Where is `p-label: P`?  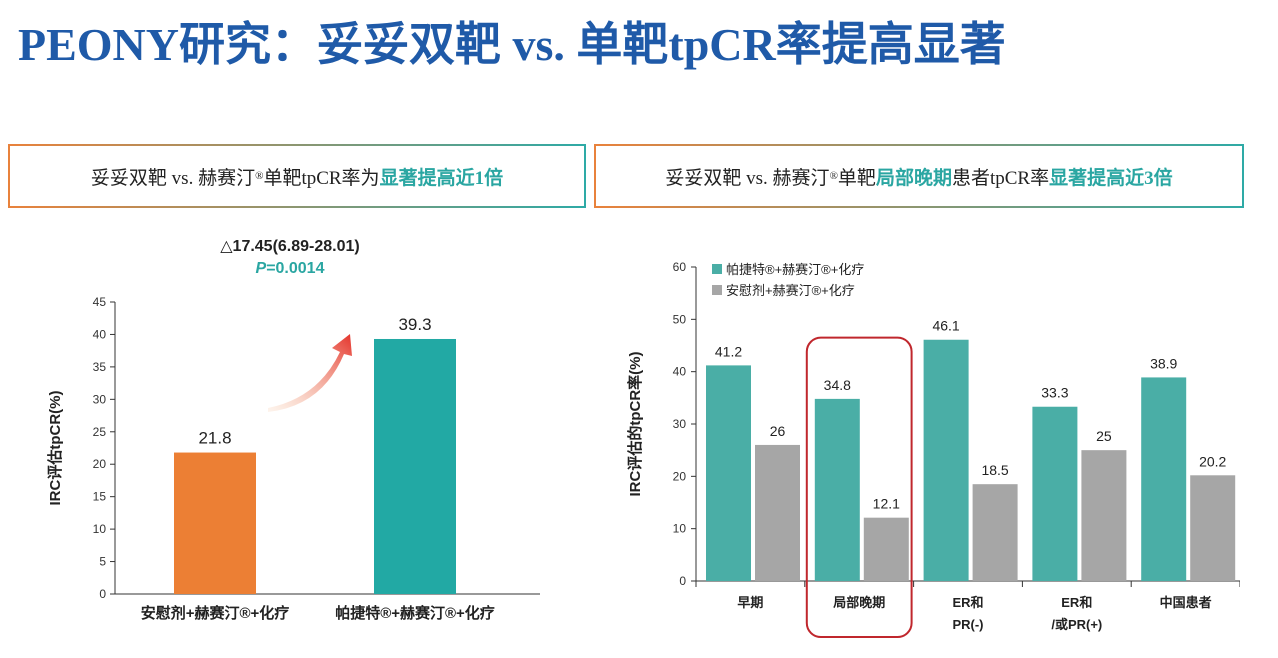
p-label: P is located at coordinates (261, 268).